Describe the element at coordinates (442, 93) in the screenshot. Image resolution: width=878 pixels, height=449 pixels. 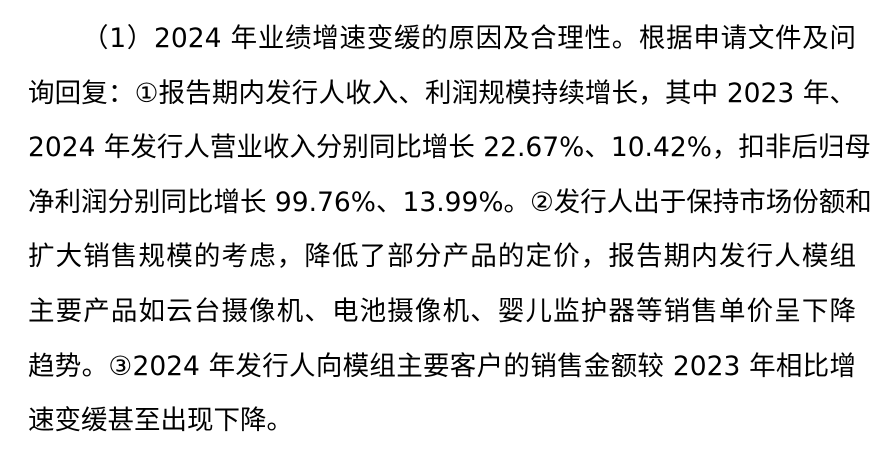
I see `paragraph-line: 询回复：①报告期内发行人收入、利润规模持续增长，其中 2023 年、` at that location.